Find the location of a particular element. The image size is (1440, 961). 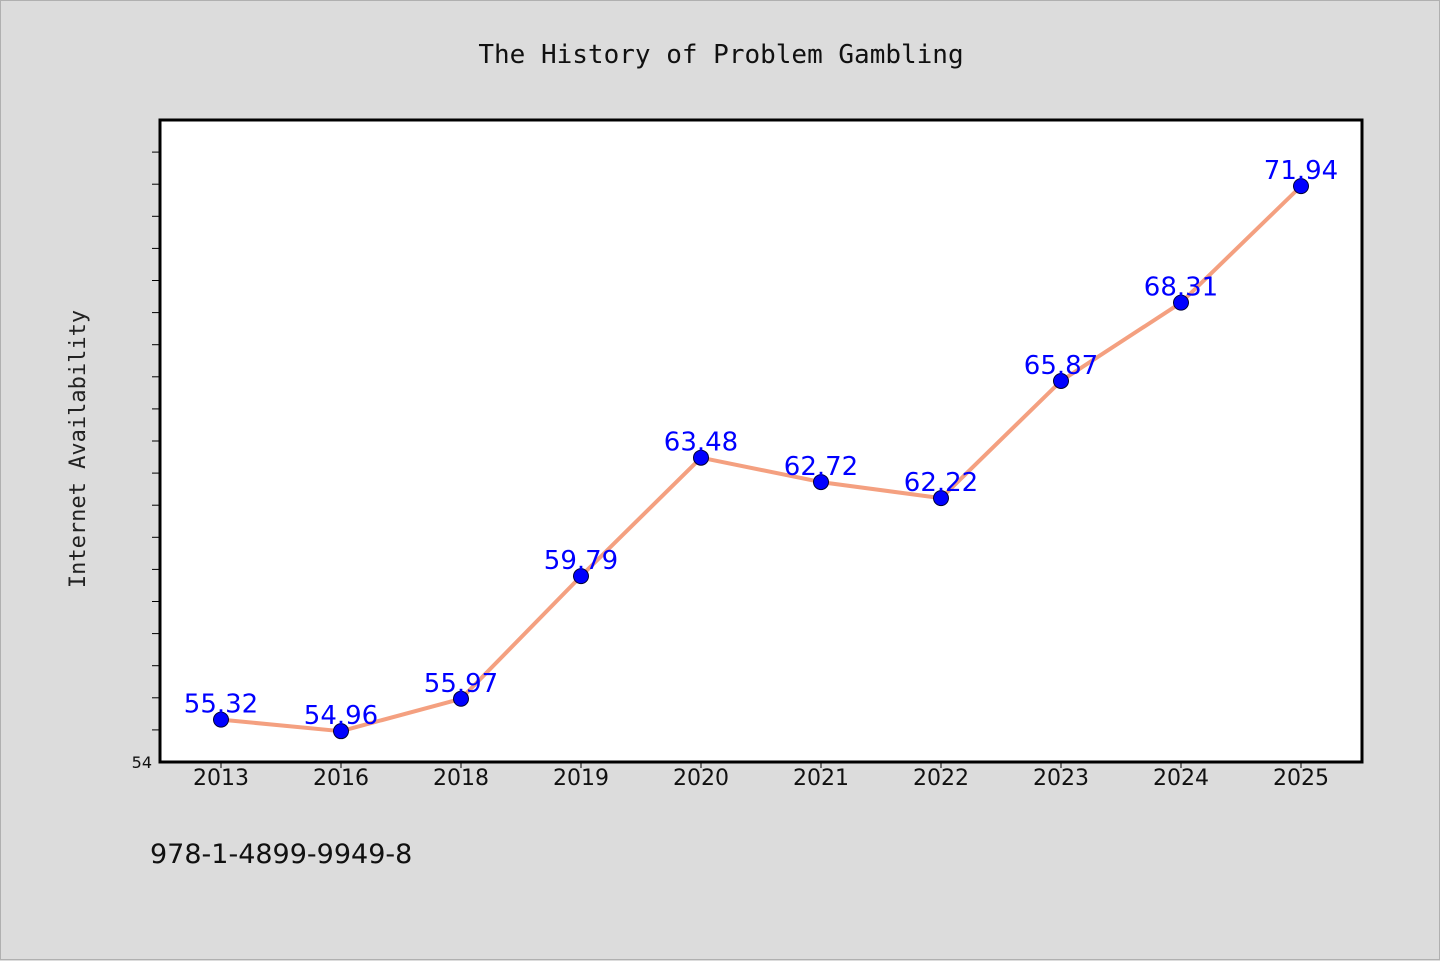

data-label: 62.22 is located at coordinates (941, 483).